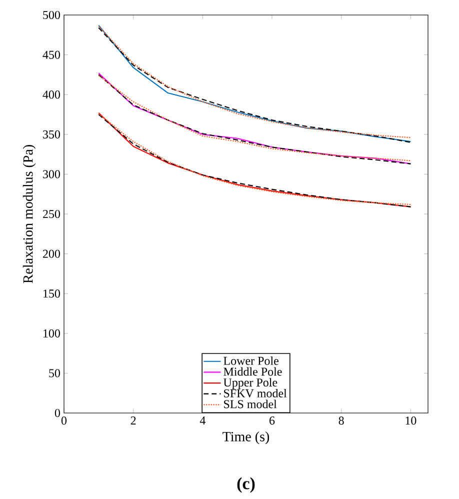 This screenshot has width=459, height=499. Describe the element at coordinates (64, 420) in the screenshot. I see `x-tick-label: 0` at that location.